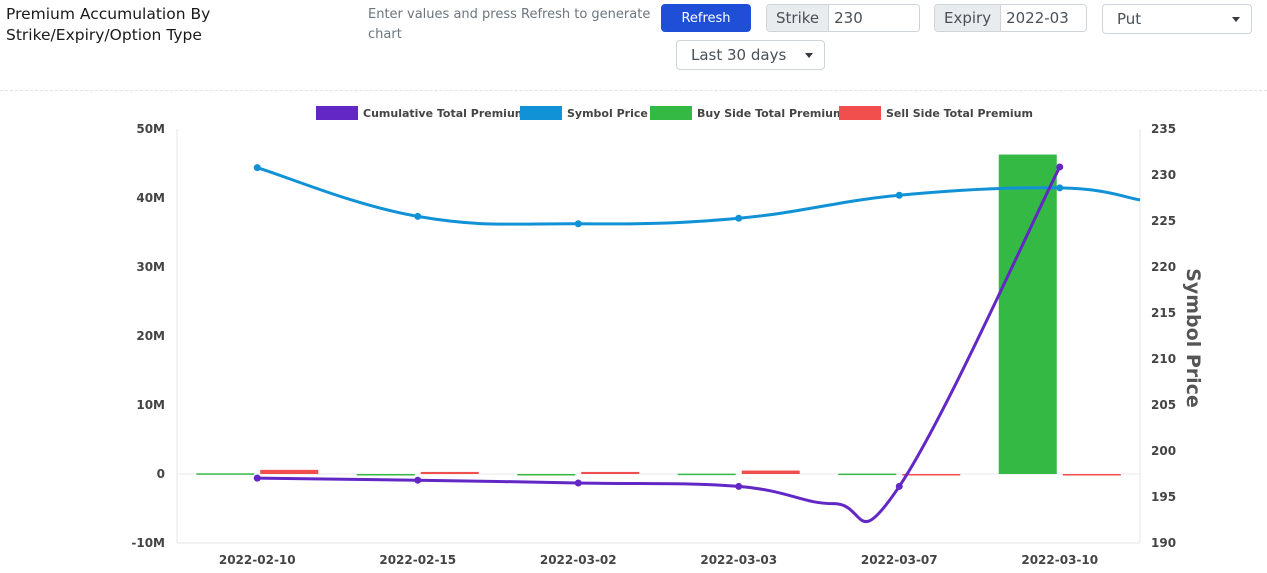 Image resolution: width=1267 pixels, height=573 pixels. I want to click on legend-label: Cumulative Total Premium, so click(444, 113).